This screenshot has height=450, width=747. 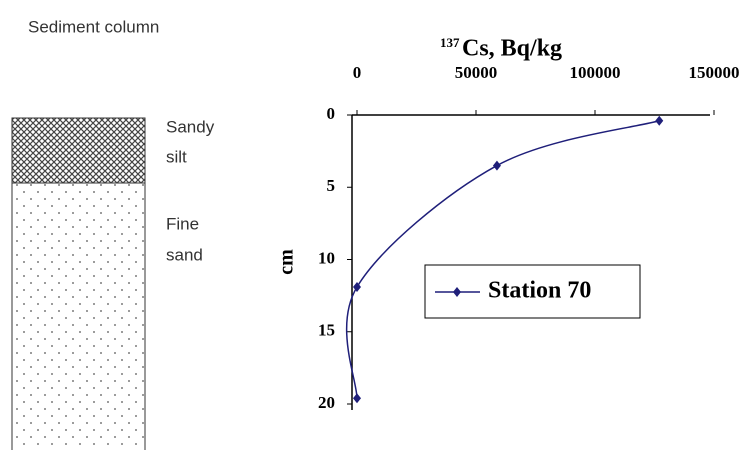 What do you see at coordinates (539, 291) in the screenshot?
I see `legend-label: Station 70` at bounding box center [539, 291].